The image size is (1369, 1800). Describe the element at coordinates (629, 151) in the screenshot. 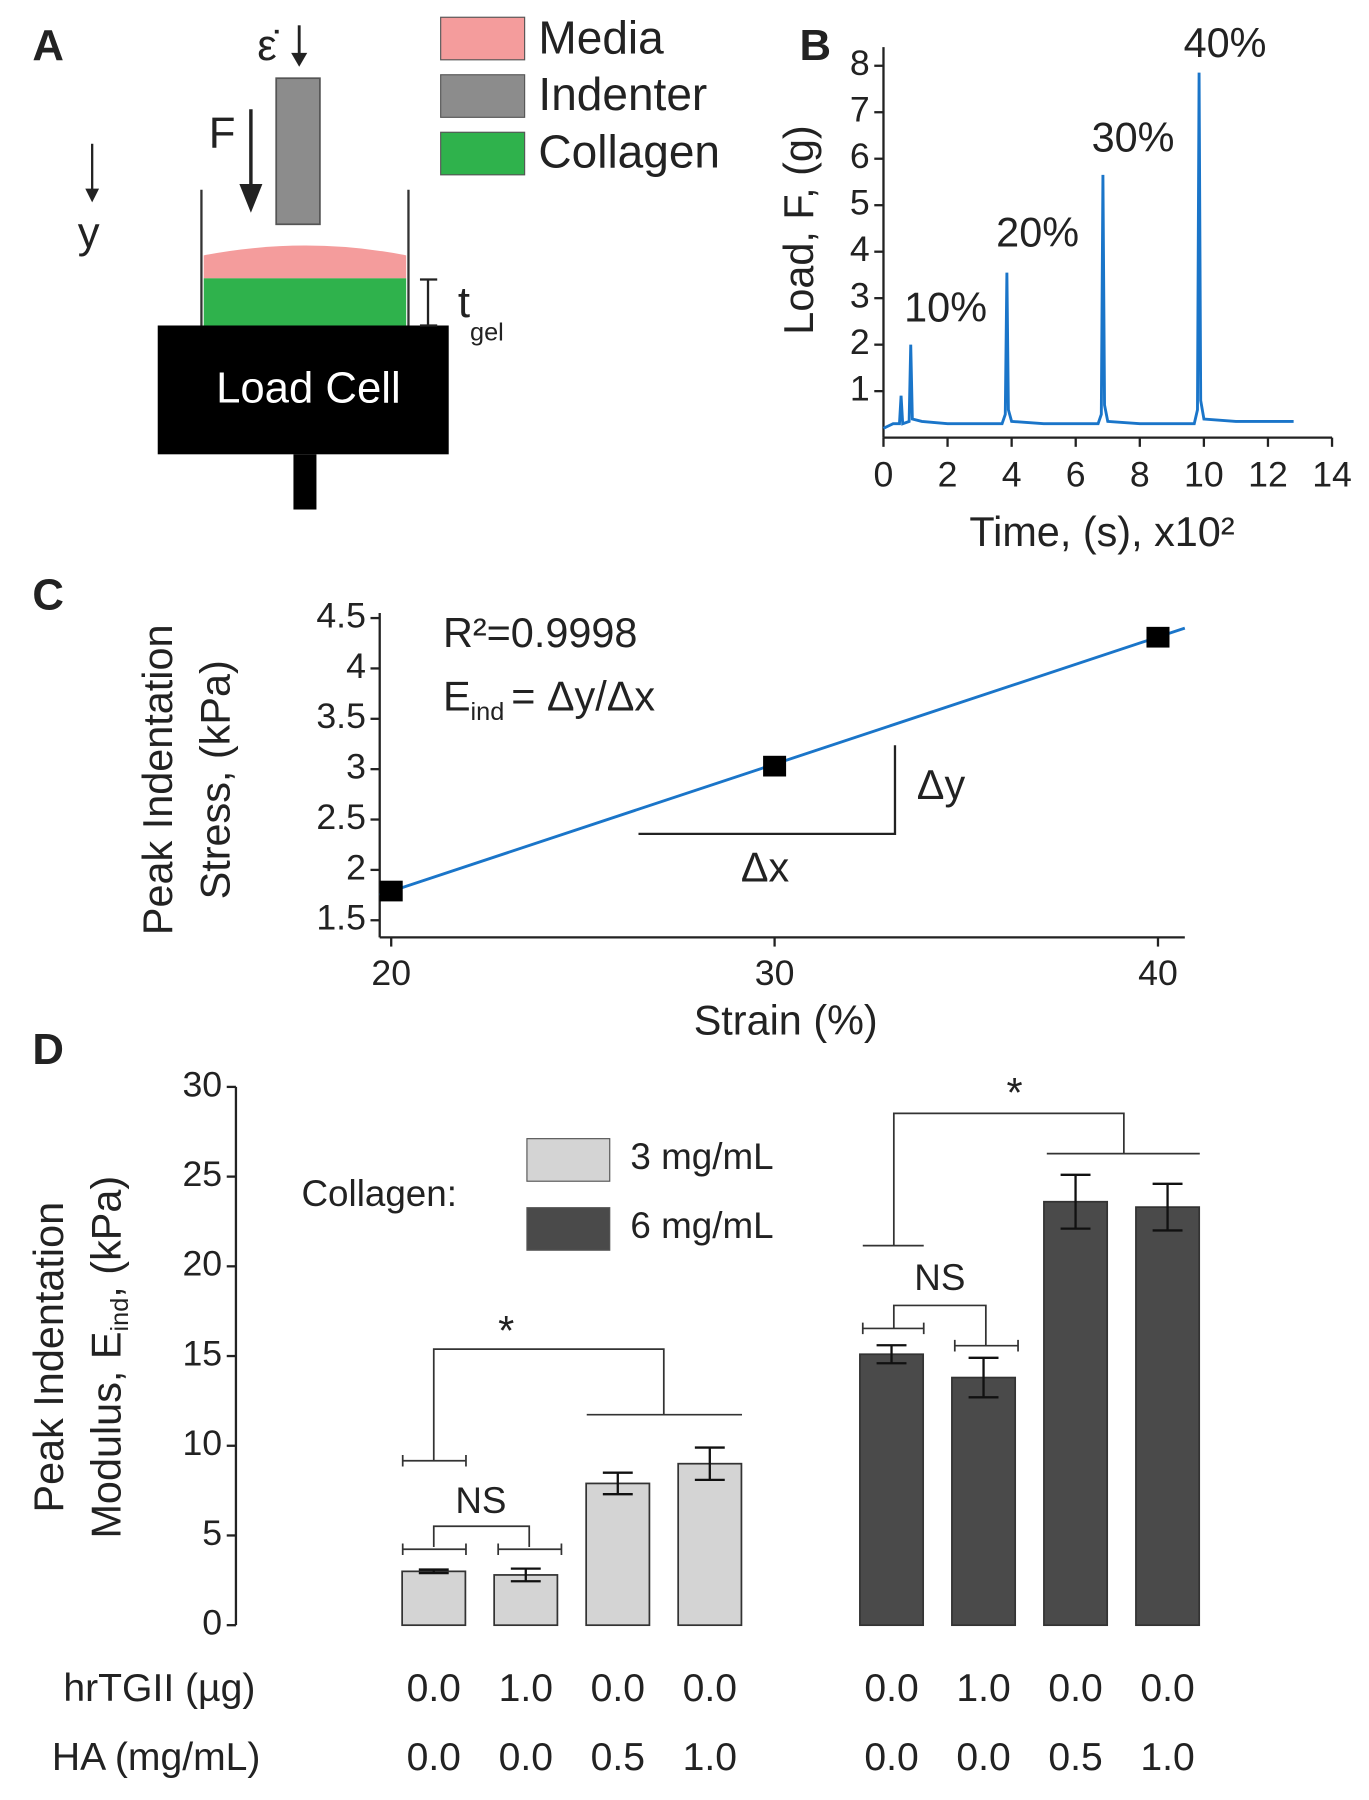

I see `legend-label: Collagen` at that location.